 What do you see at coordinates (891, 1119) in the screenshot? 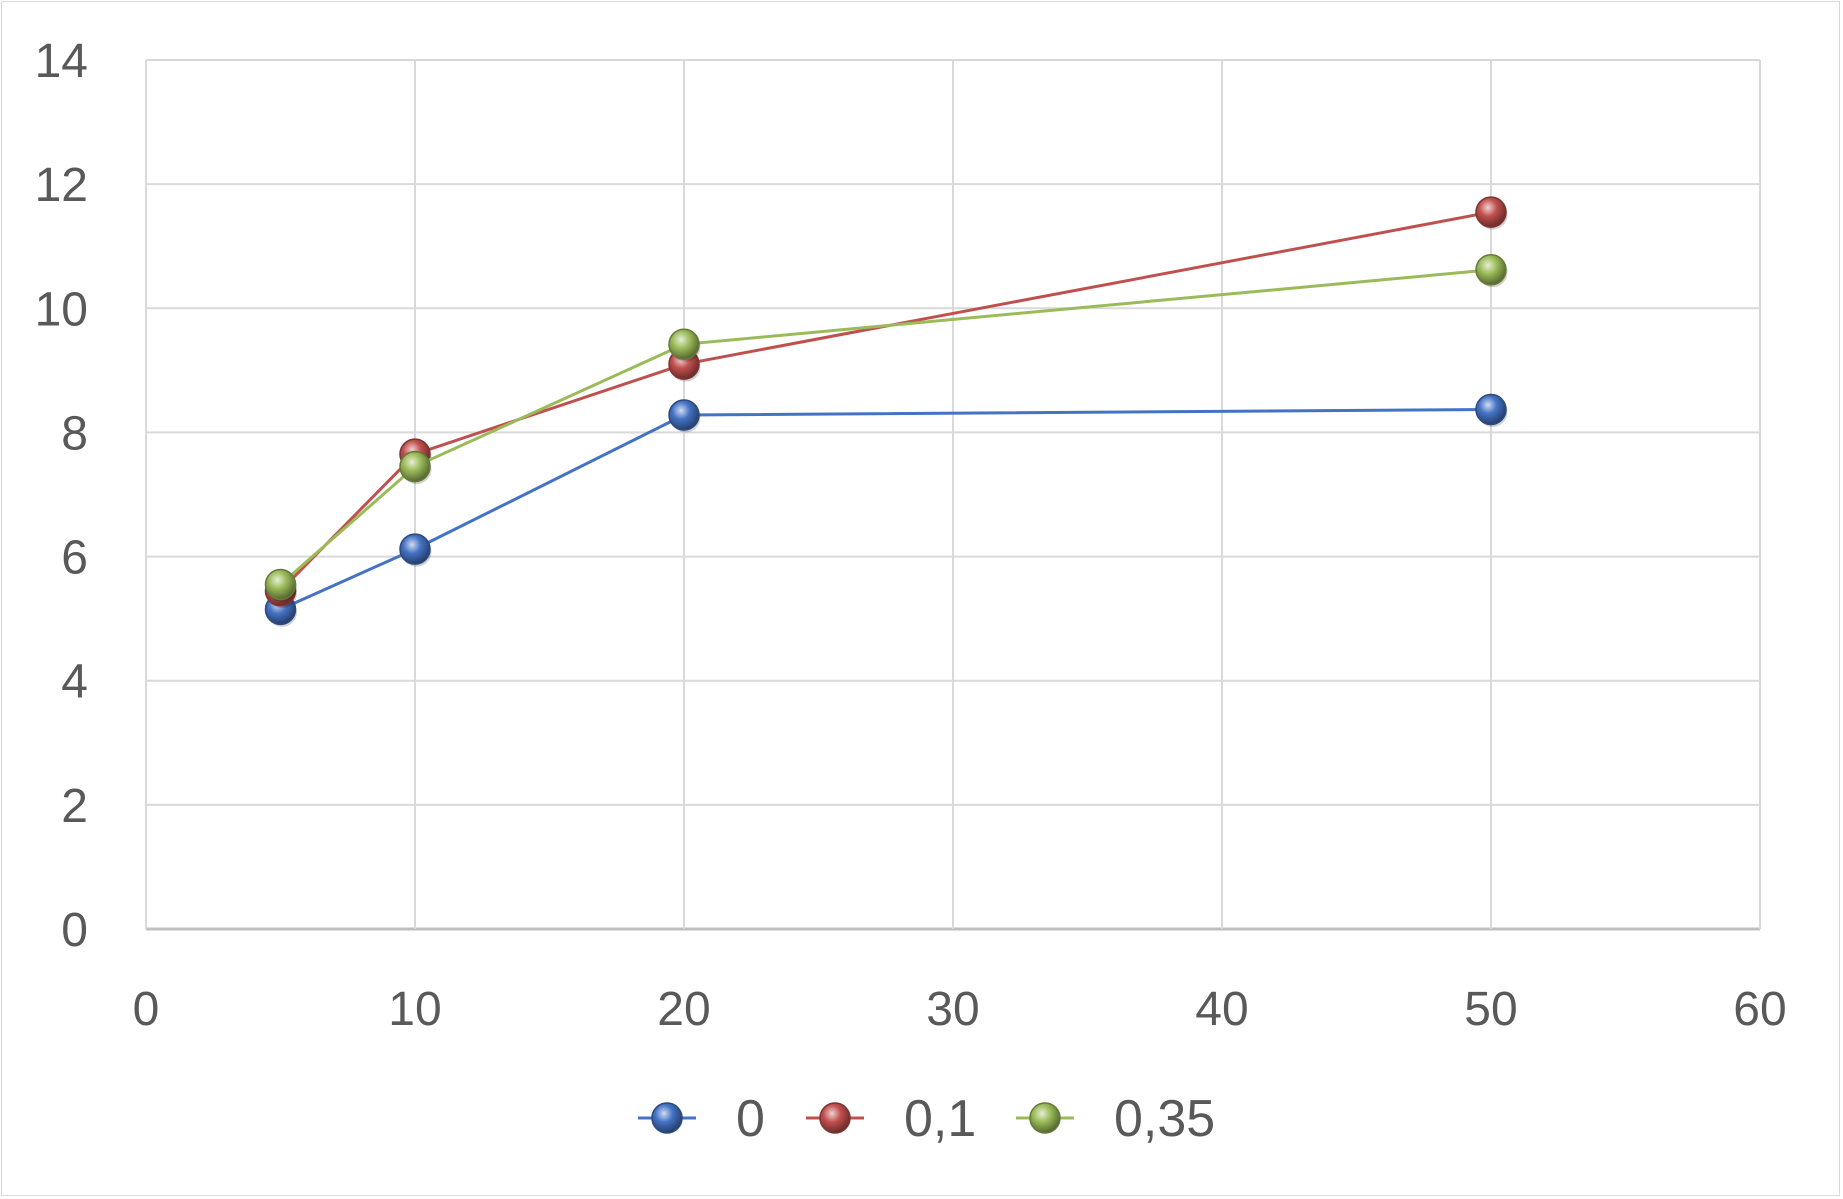
I see `legend-item: 0,1` at bounding box center [891, 1119].